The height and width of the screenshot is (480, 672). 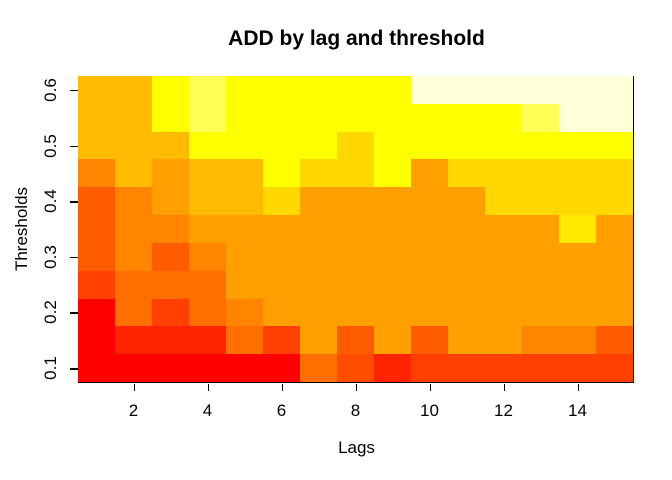 I want to click on y-tick-label: 0.3, so click(x=50, y=256).